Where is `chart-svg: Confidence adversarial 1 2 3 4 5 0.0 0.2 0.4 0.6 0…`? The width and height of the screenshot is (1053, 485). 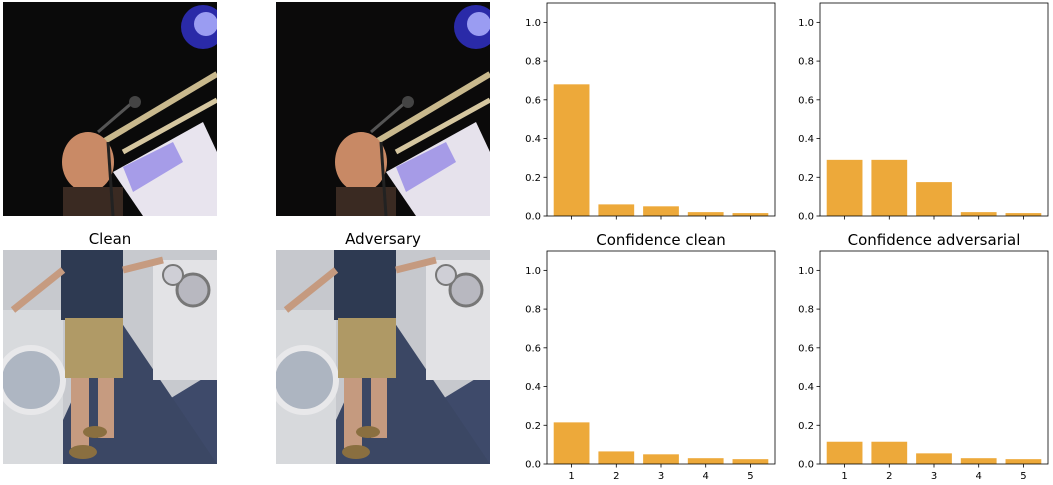 chart-svg: Confidence adversarial 1 2 3 4 5 0.0 0.2 0.4 0.6 0… is located at coordinates (923, 356).